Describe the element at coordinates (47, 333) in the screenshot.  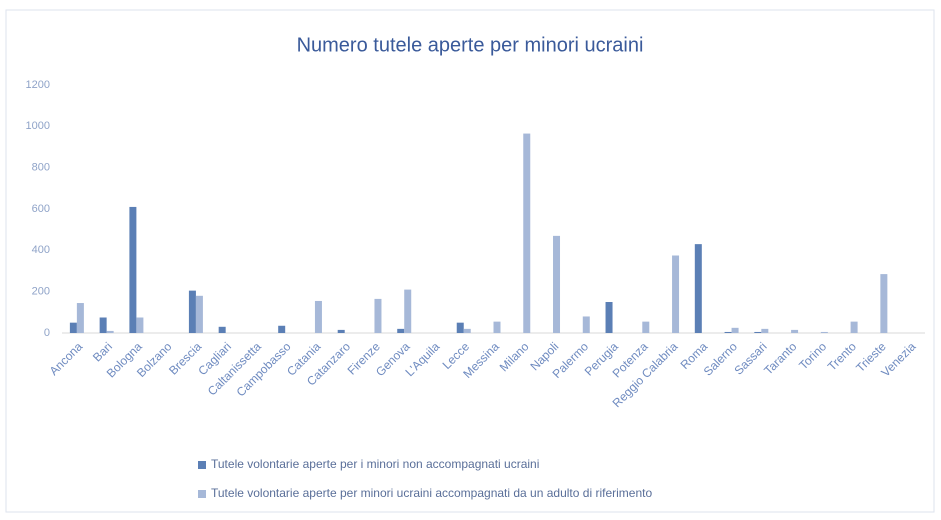
I see `y-tick-label: 0` at that location.